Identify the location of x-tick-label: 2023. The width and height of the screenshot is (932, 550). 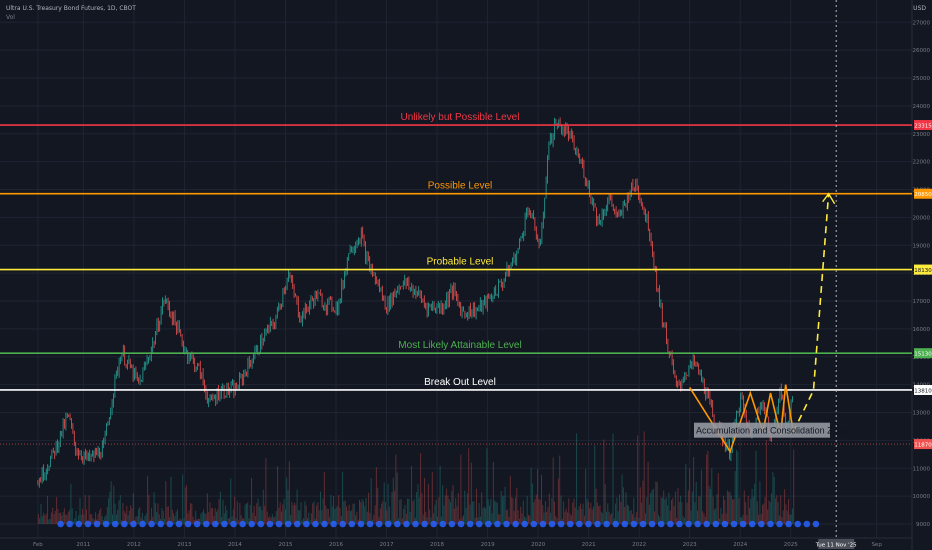
(690, 545).